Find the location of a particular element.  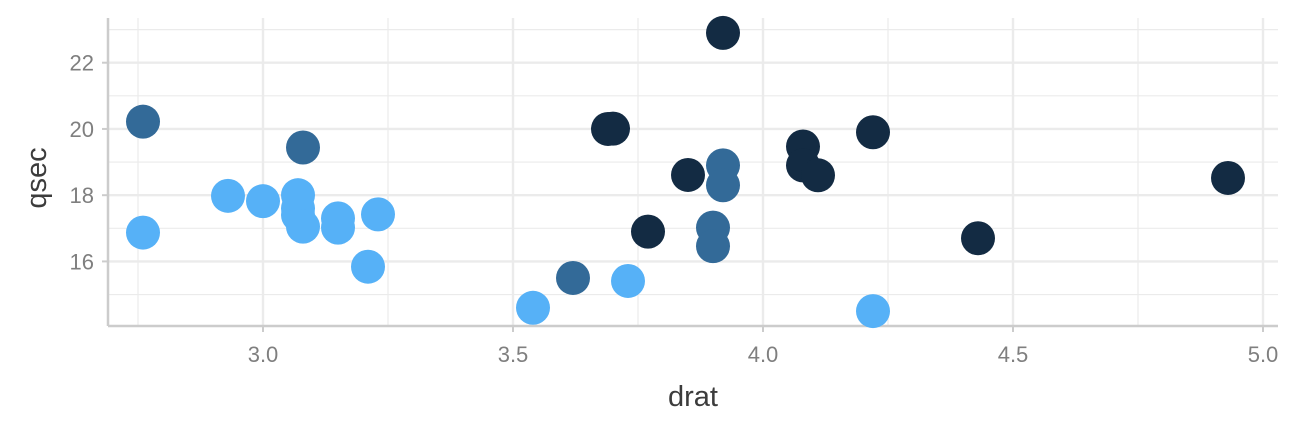

x-tick-label: 4.0 is located at coordinates (763, 354).